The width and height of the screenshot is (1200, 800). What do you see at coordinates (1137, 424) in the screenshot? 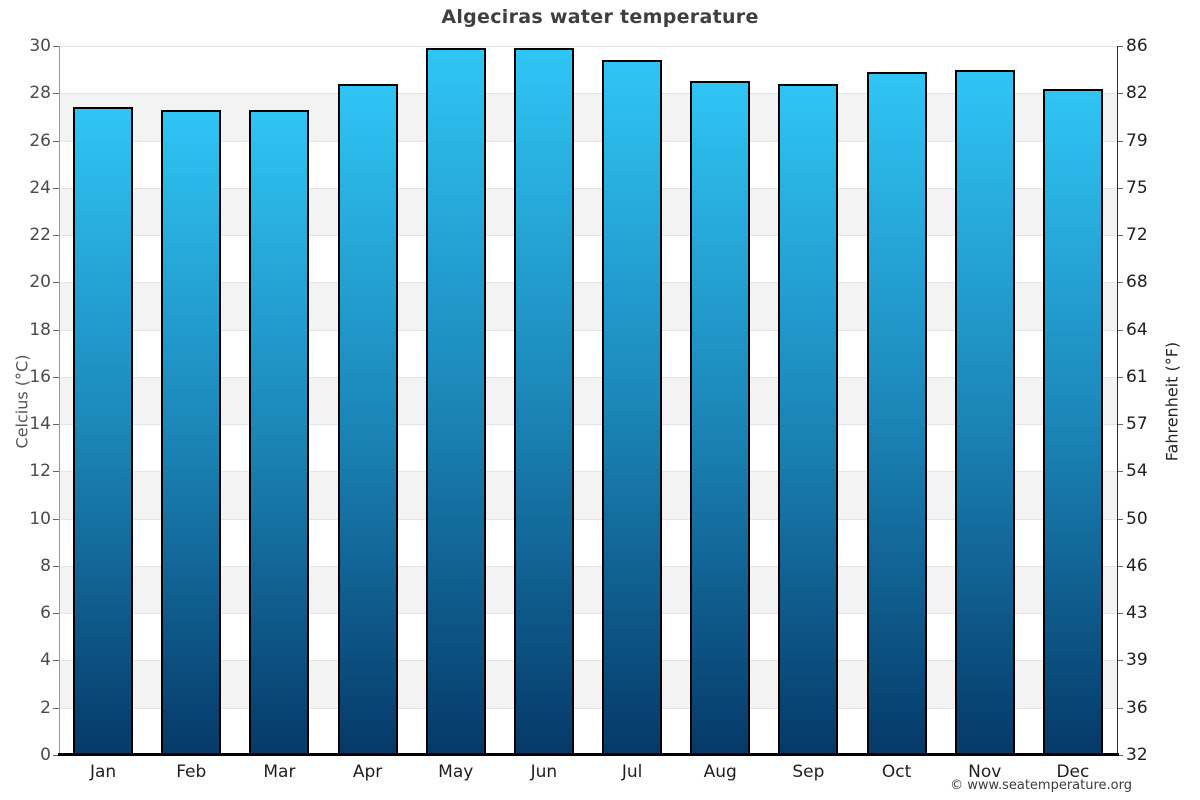
I see `fahrenheit-tick-label: 57` at bounding box center [1137, 424].